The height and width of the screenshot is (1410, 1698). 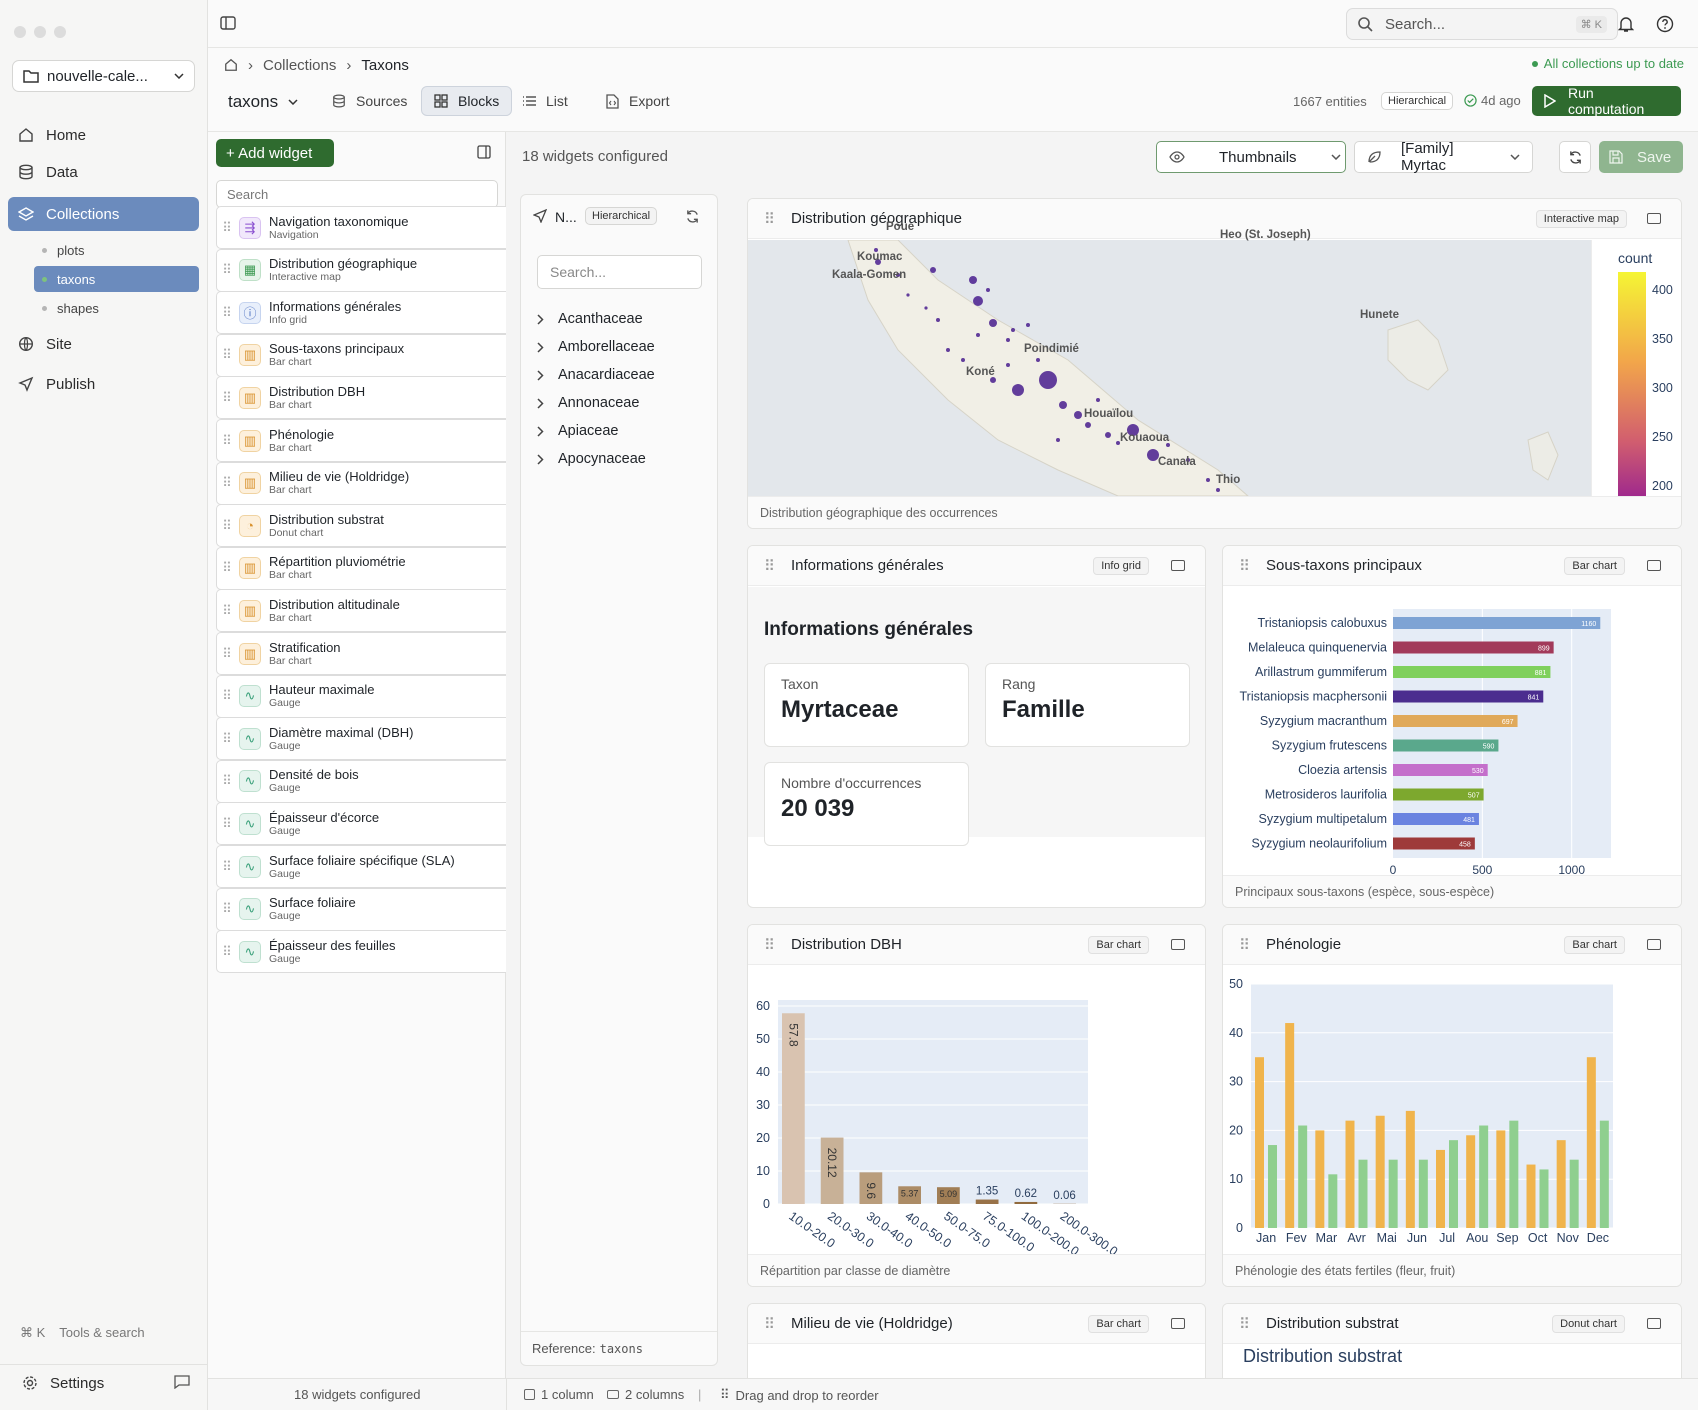 I want to click on widget-list-item: ⠿ ∿ Densité de bois Gauge, so click(x=361, y=781).